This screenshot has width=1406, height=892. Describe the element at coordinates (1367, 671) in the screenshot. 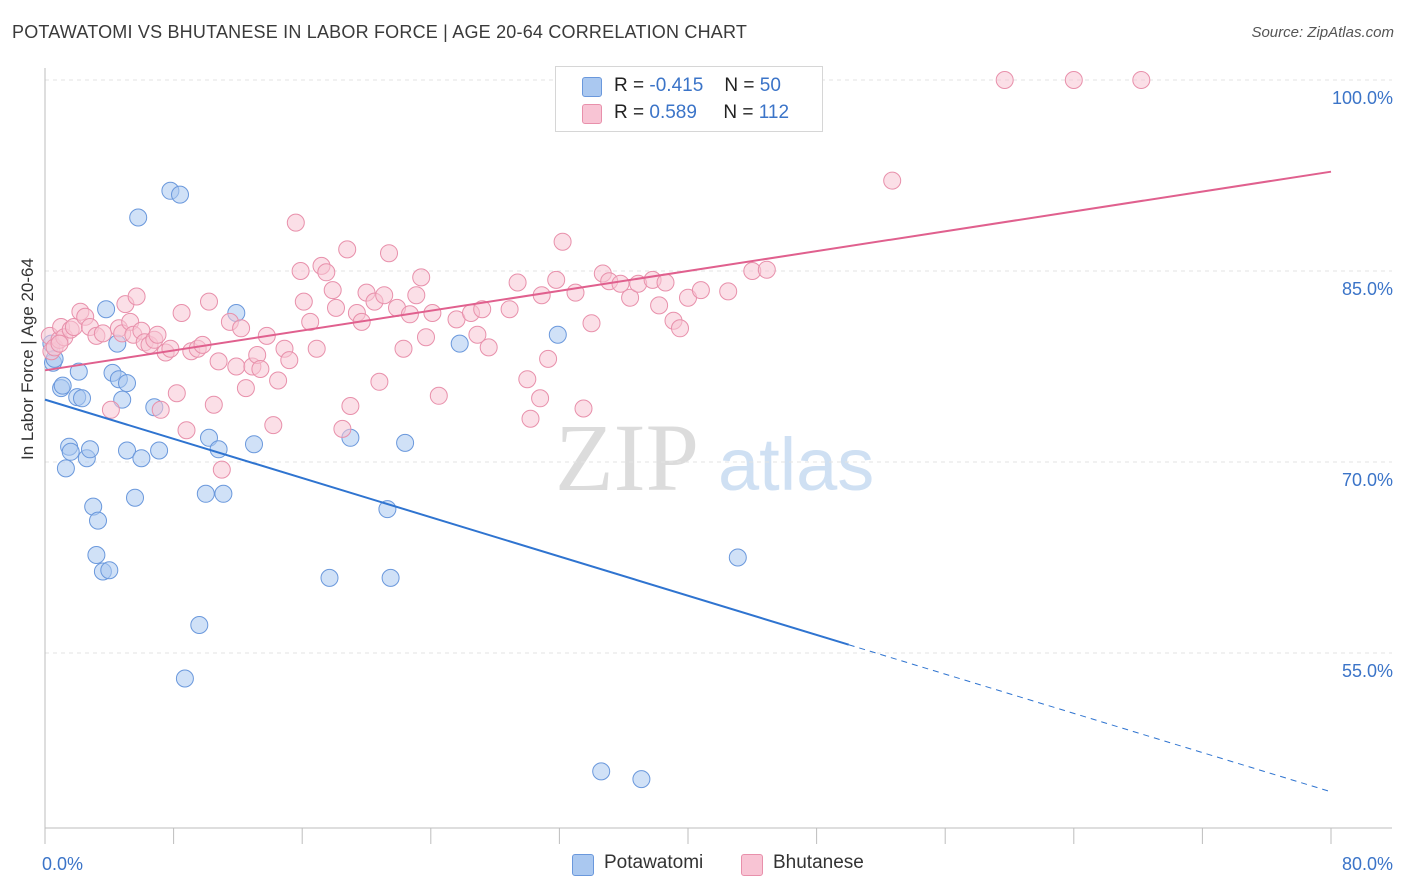

I see `y-tick-label: 55.0%` at that location.